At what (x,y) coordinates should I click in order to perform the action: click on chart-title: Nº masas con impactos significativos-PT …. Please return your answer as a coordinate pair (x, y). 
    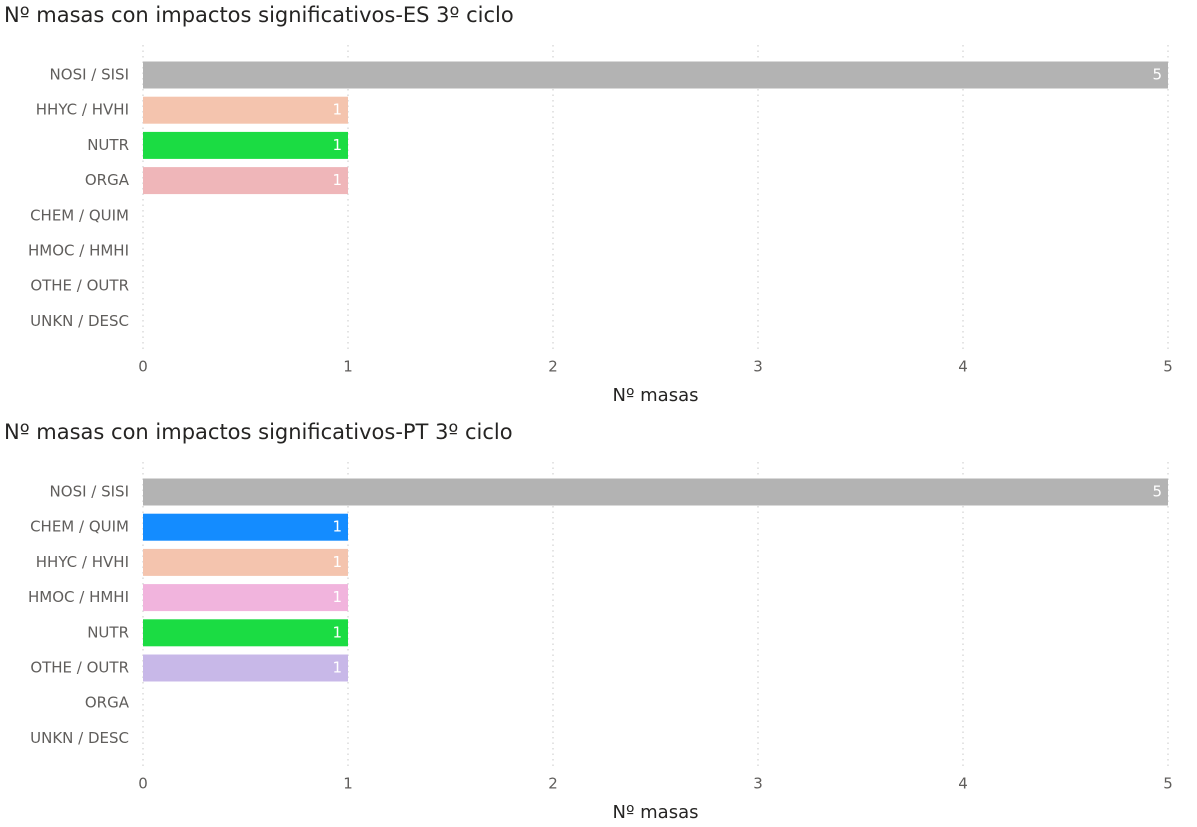
    Looking at the image, I should click on (258, 432).